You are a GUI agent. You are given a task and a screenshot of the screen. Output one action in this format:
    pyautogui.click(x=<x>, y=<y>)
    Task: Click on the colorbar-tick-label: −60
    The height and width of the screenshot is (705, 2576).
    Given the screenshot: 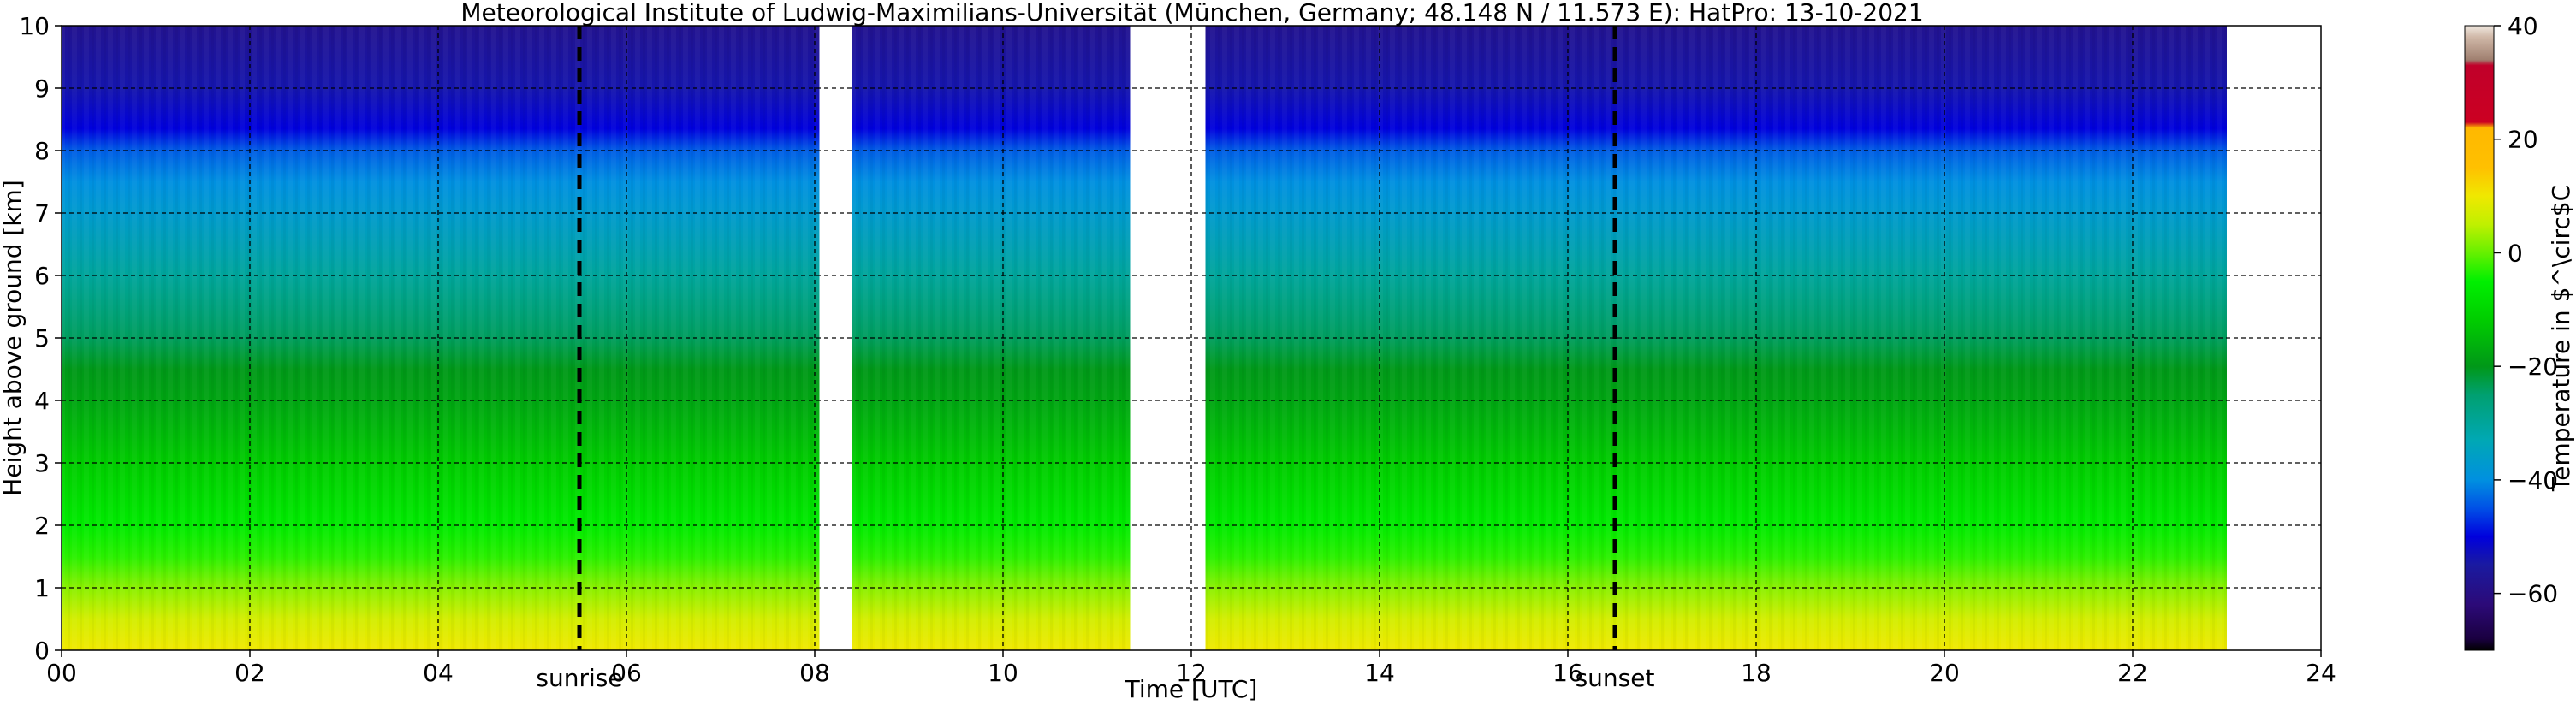 What is the action you would take?
    pyautogui.click(x=2533, y=594)
    